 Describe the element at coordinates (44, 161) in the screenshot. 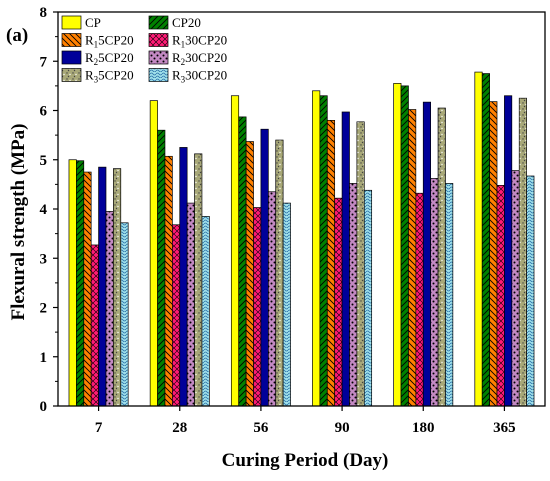

I see `y-tick-label: 5` at that location.